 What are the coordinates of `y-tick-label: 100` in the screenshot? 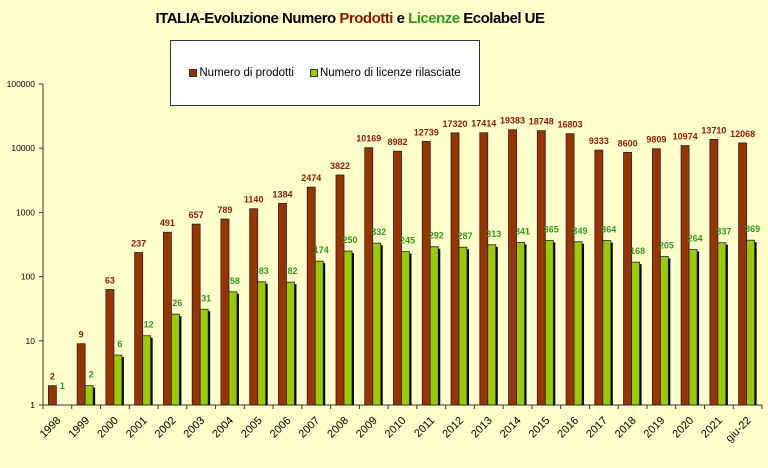 It's located at (28, 277).